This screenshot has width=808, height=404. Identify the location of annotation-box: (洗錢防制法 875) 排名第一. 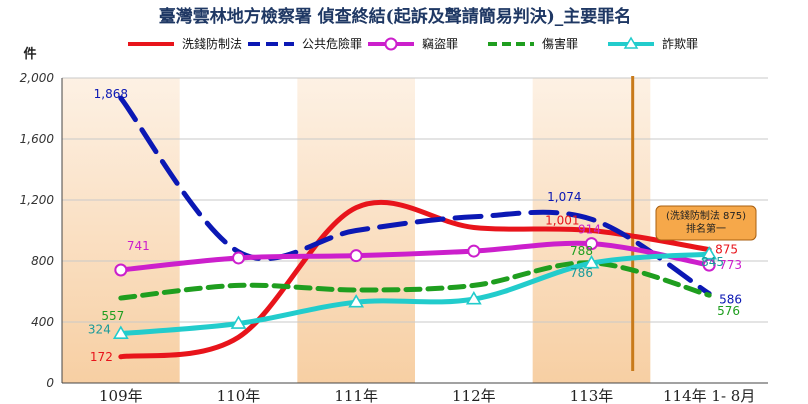
(706, 223).